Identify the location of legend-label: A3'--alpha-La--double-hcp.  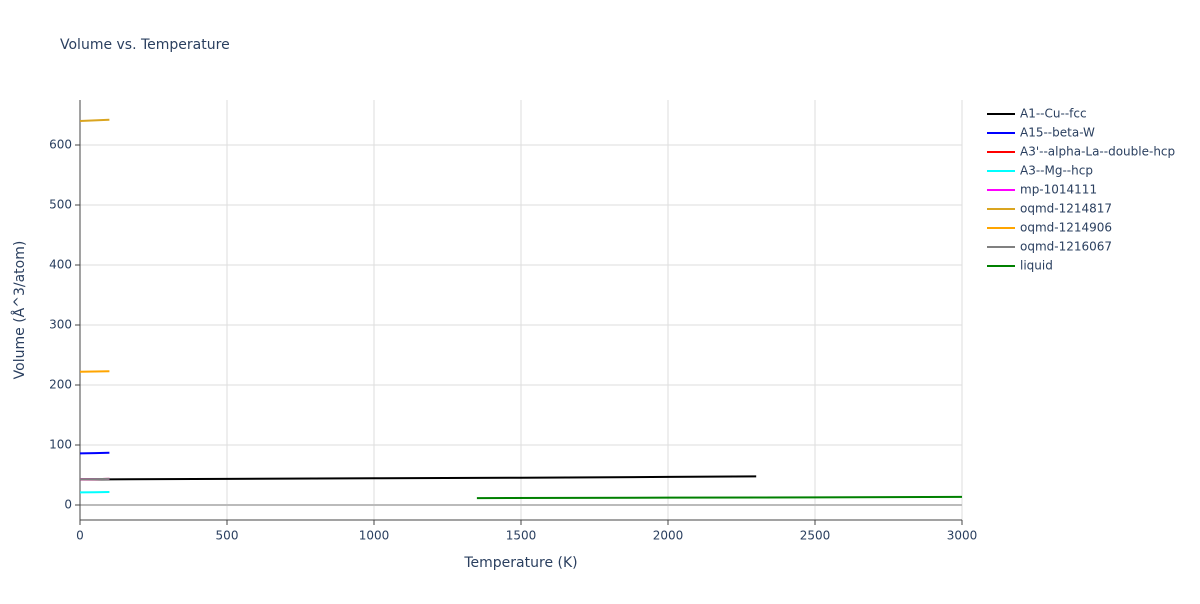
(1097, 152).